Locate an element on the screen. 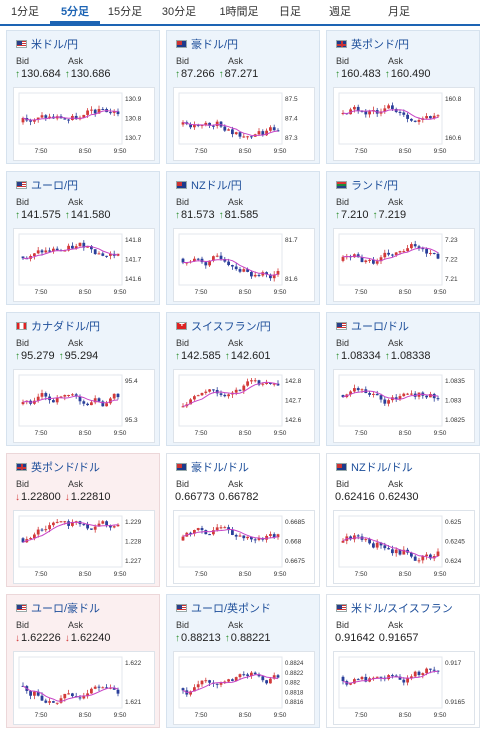  bid-price: ↑160.483 is located at coordinates (358, 74).